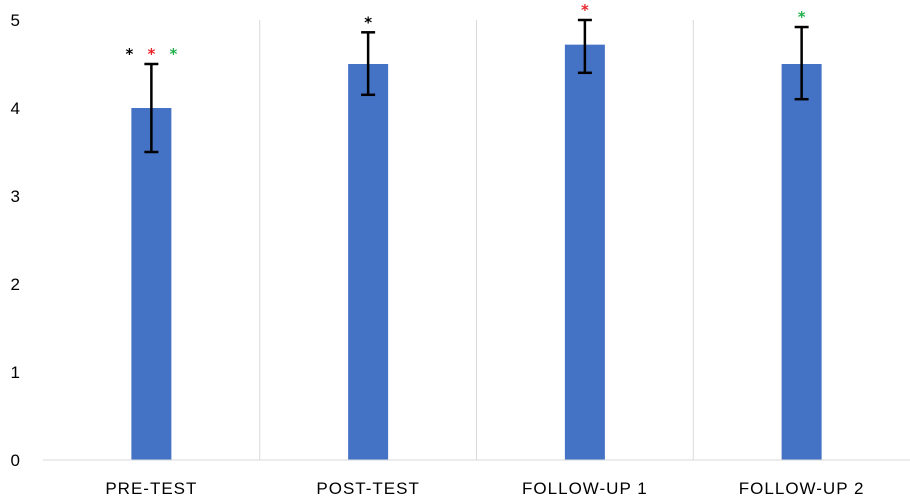  Describe the element at coordinates (15, 196) in the screenshot. I see `y-tick-label: 3` at that location.